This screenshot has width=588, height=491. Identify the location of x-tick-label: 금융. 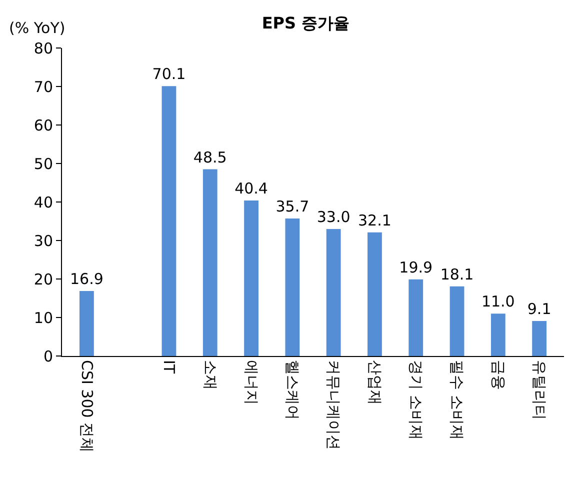
(498, 375).